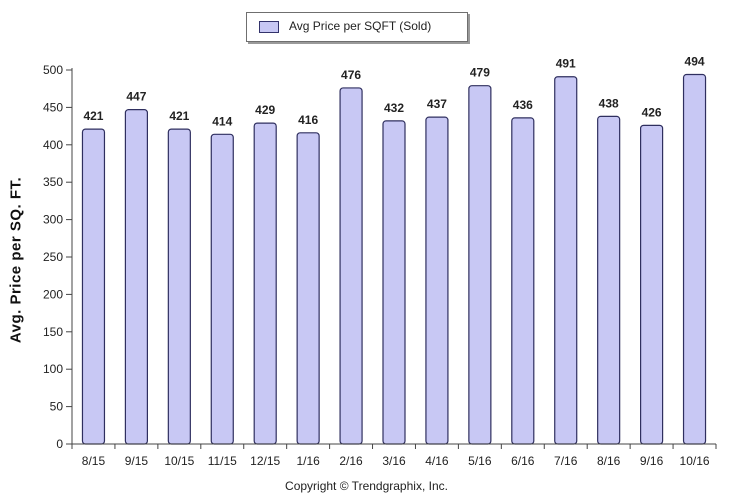 The height and width of the screenshot is (500, 733). I want to click on x-tick-label: 9/15, so click(137, 461).